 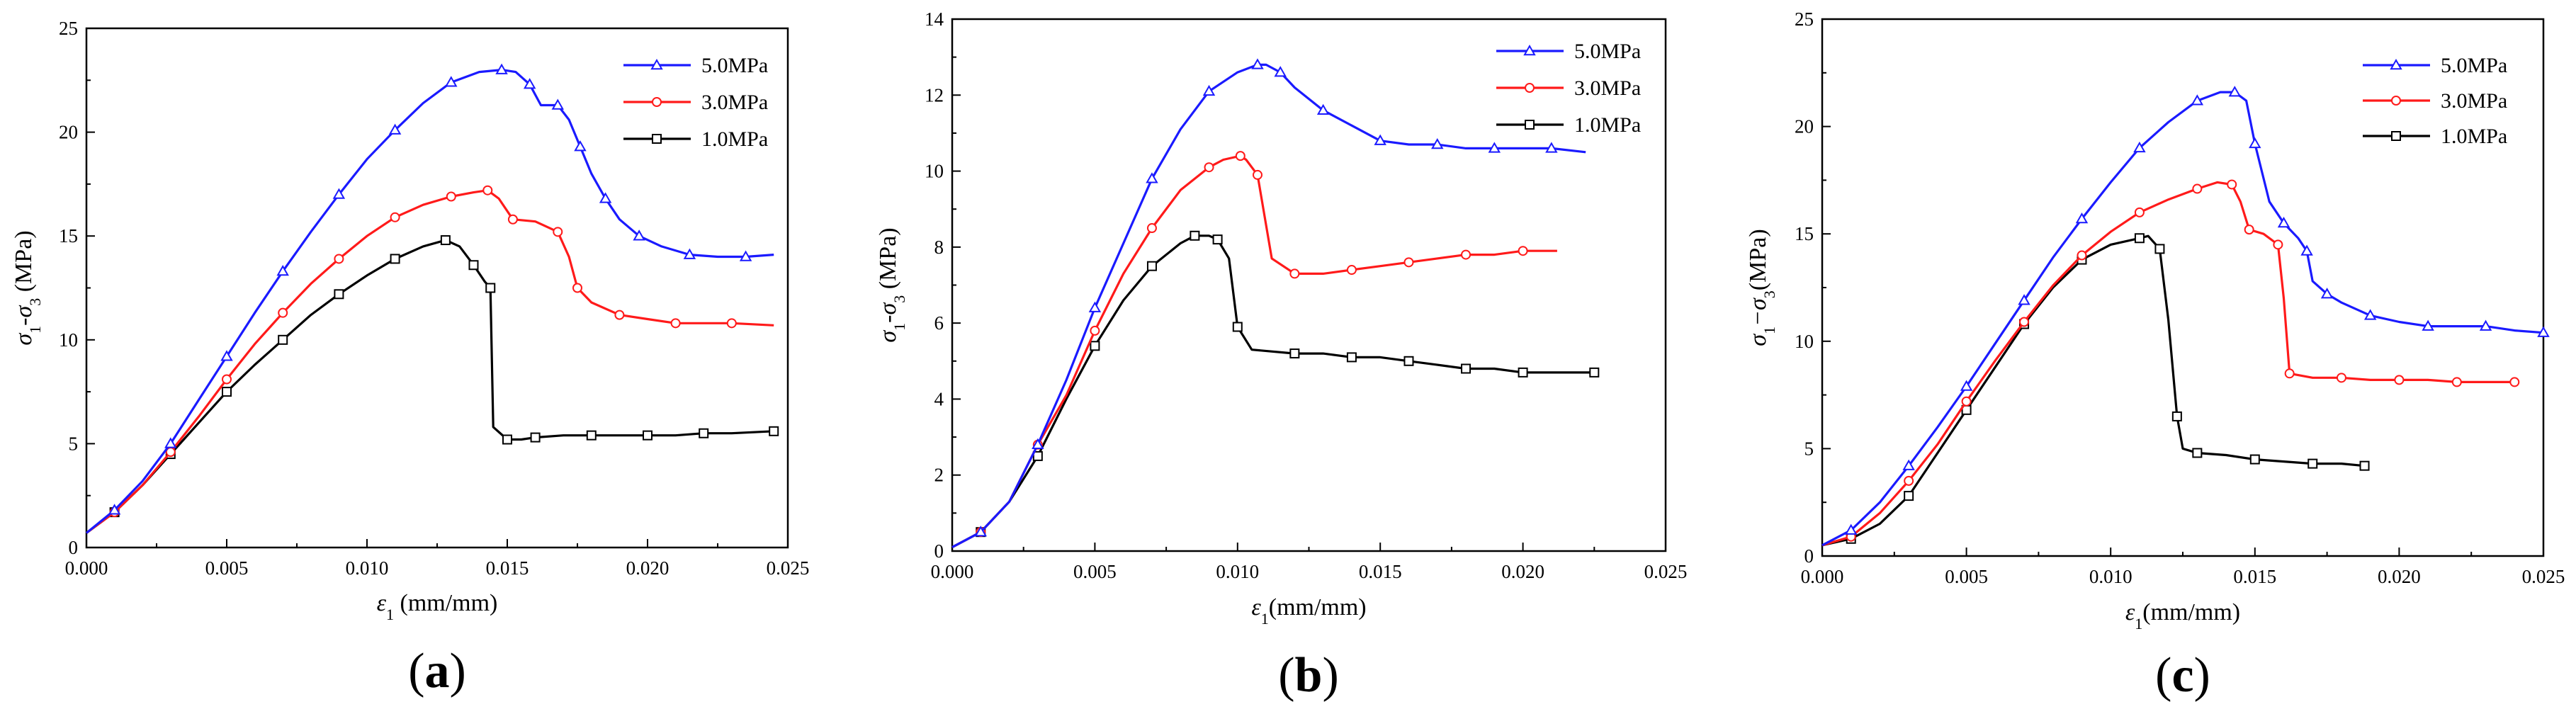 I want to click on y-tick-label: 25, so click(x=1804, y=19).